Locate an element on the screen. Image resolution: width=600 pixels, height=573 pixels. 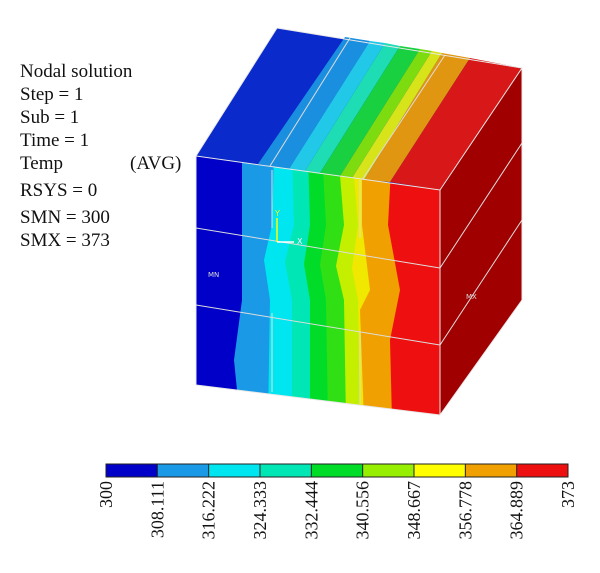
legend-label-2: 308.111 is located at coordinates (157, 509).